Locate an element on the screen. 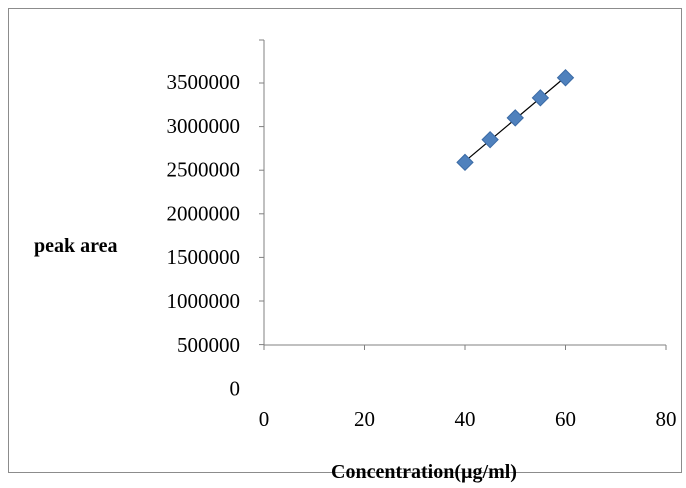  x-ticks: 0 20 40 60 80 is located at coordinates (468, 388).